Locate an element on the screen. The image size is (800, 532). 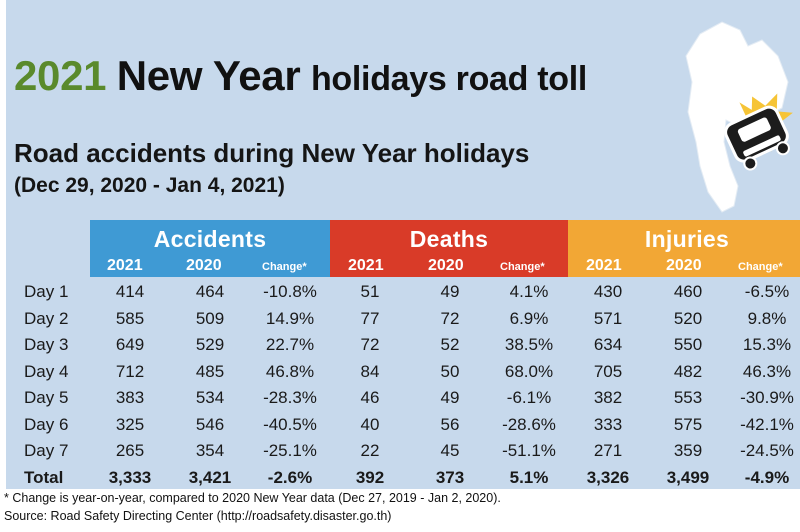
injuries-2021-cell: 271 is located at coordinates (608, 451).